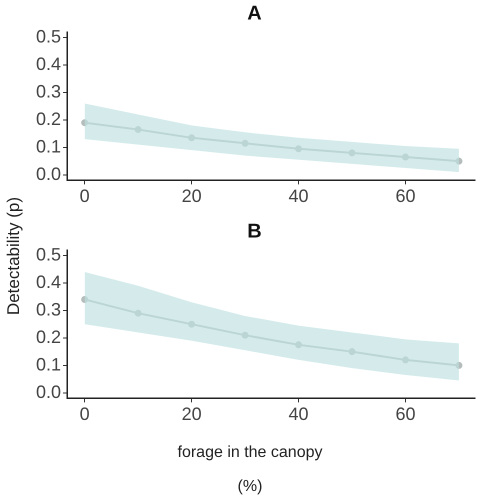  I want to click on x-axis-title: forage in the canopy (%), so click(250, 470).